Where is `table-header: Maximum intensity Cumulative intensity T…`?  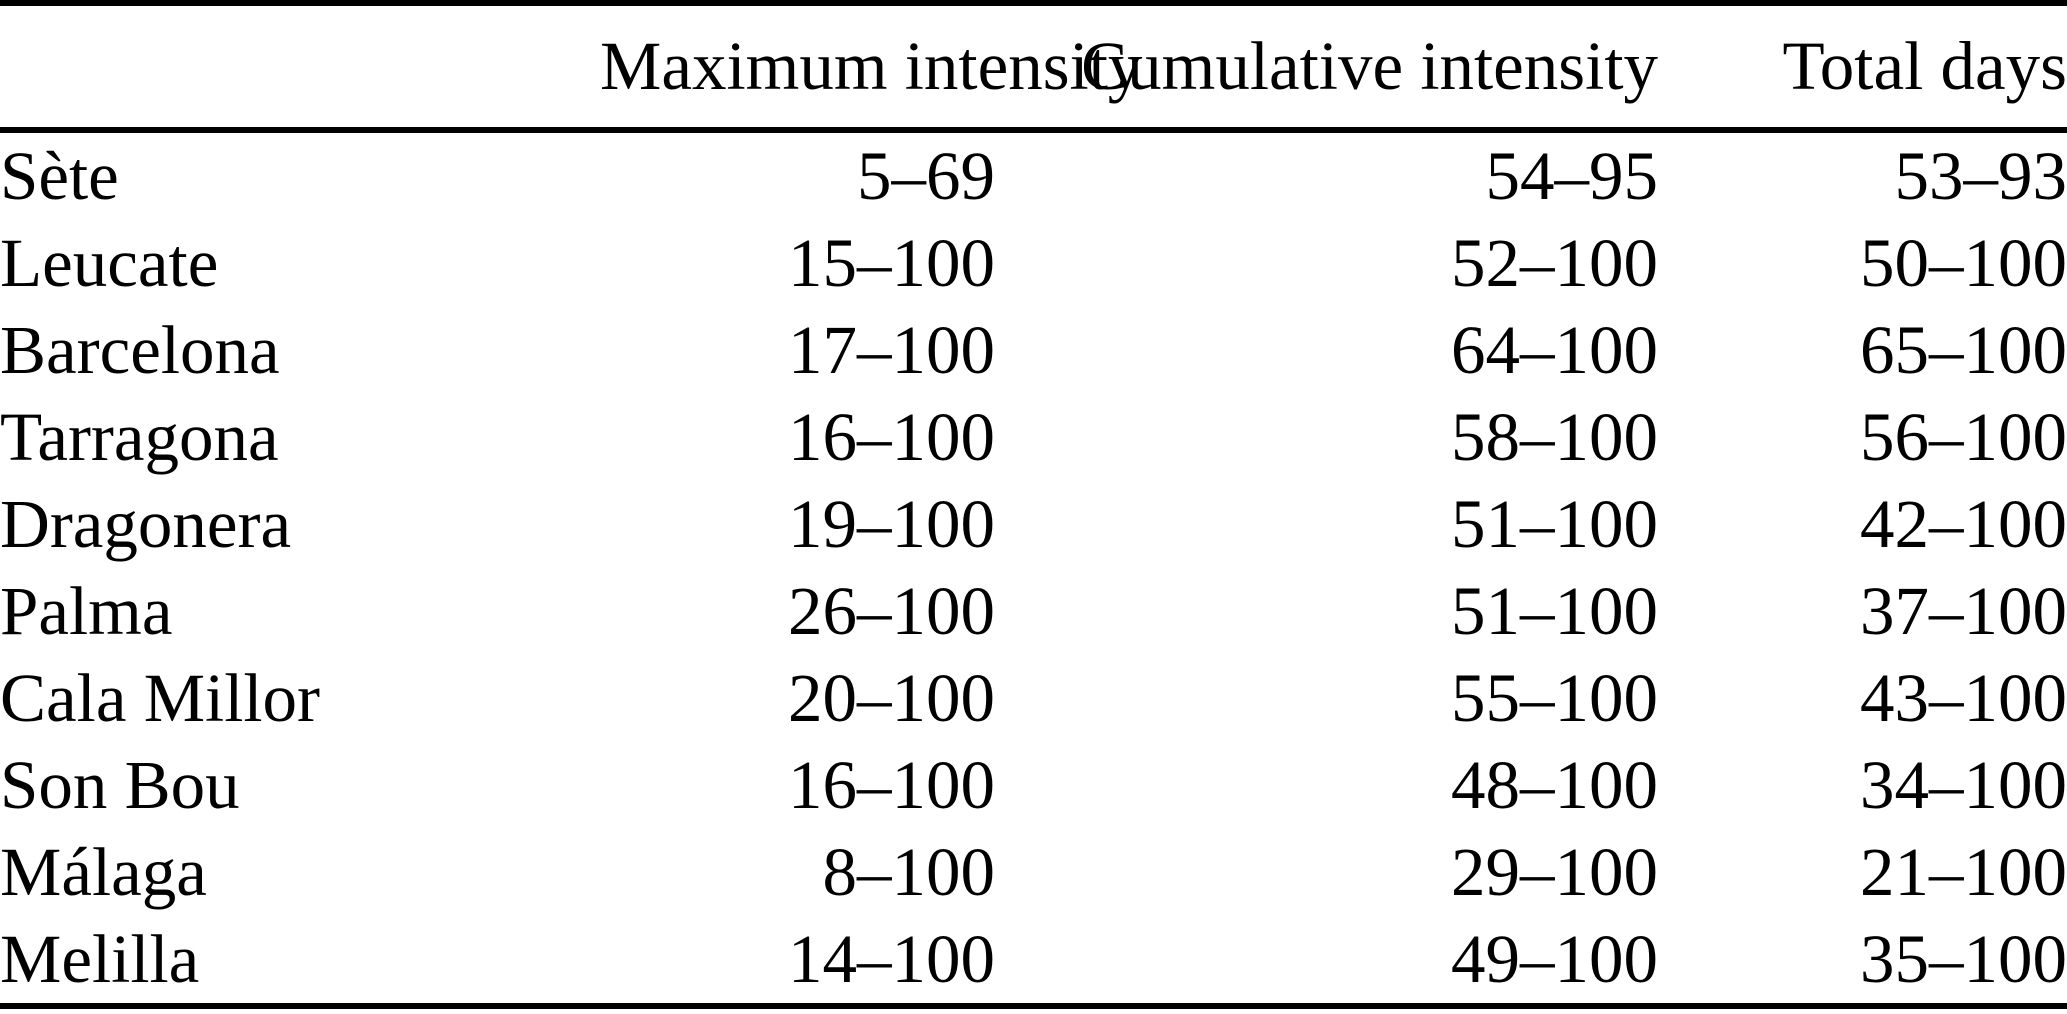
table-header: Maximum intensity Cumulative intensity T… is located at coordinates (1033, 66).